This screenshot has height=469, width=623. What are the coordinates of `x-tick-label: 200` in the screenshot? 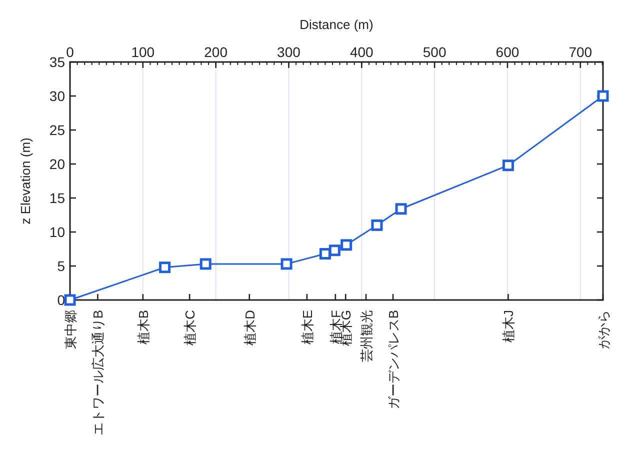 It's located at (216, 52).